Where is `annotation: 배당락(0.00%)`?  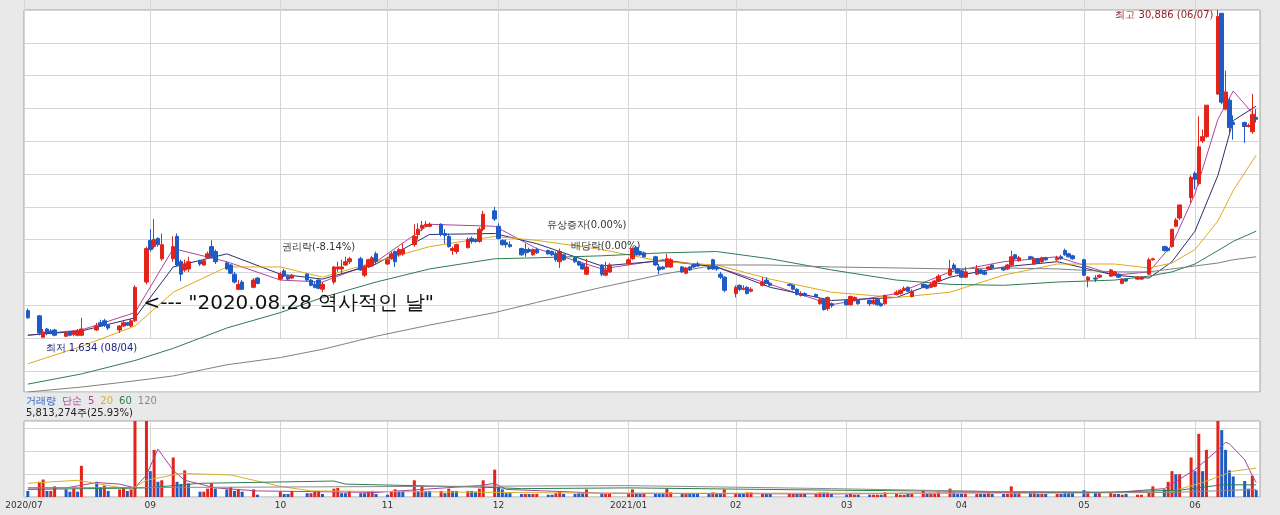
annotation: 배당락(0.00%) is located at coordinates (605, 245).